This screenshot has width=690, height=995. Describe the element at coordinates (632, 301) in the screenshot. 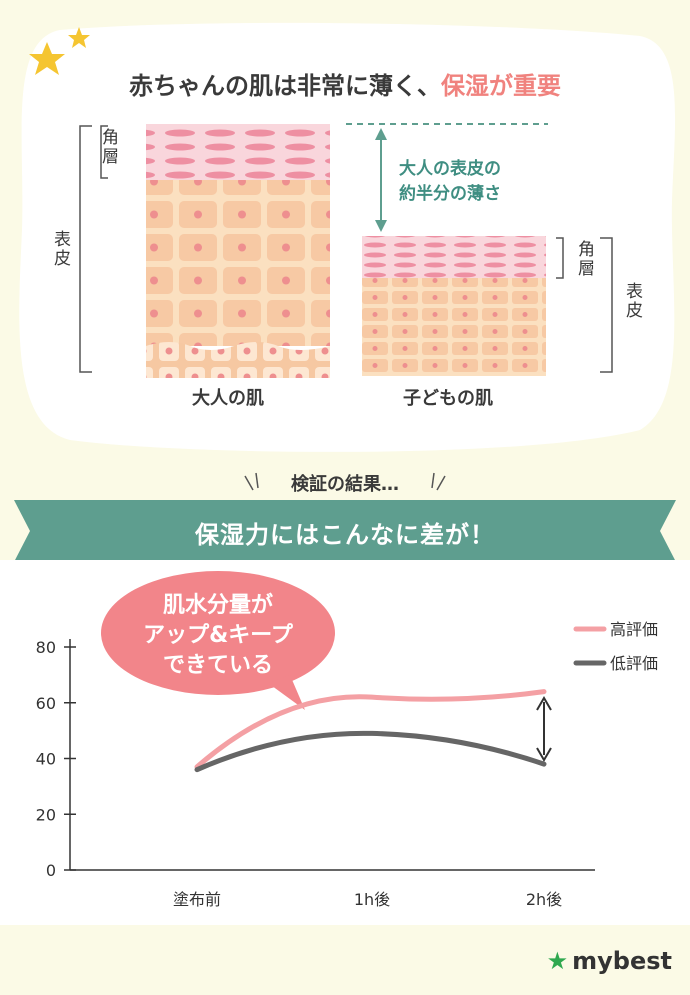

I see `child-epidermis-label: 表皮` at that location.